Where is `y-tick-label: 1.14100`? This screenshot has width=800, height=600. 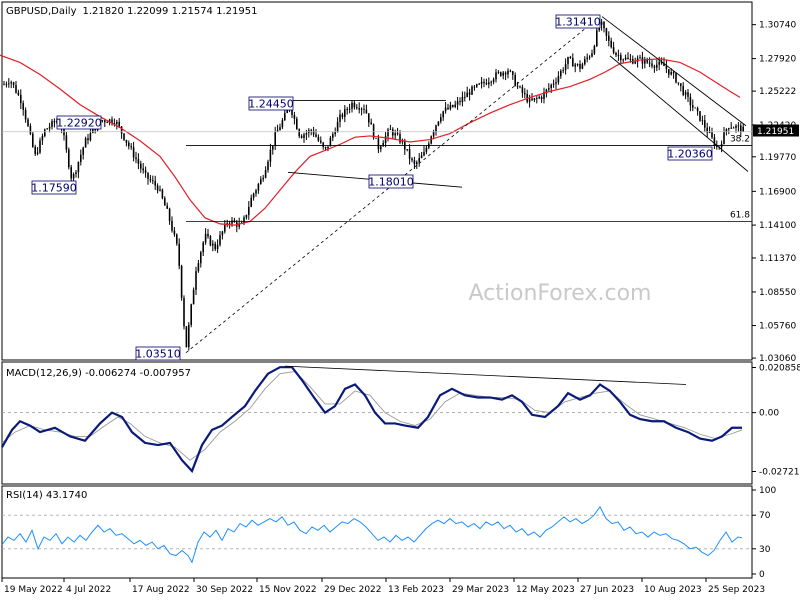
y-tick-label: 1.14100 is located at coordinates (777, 226).